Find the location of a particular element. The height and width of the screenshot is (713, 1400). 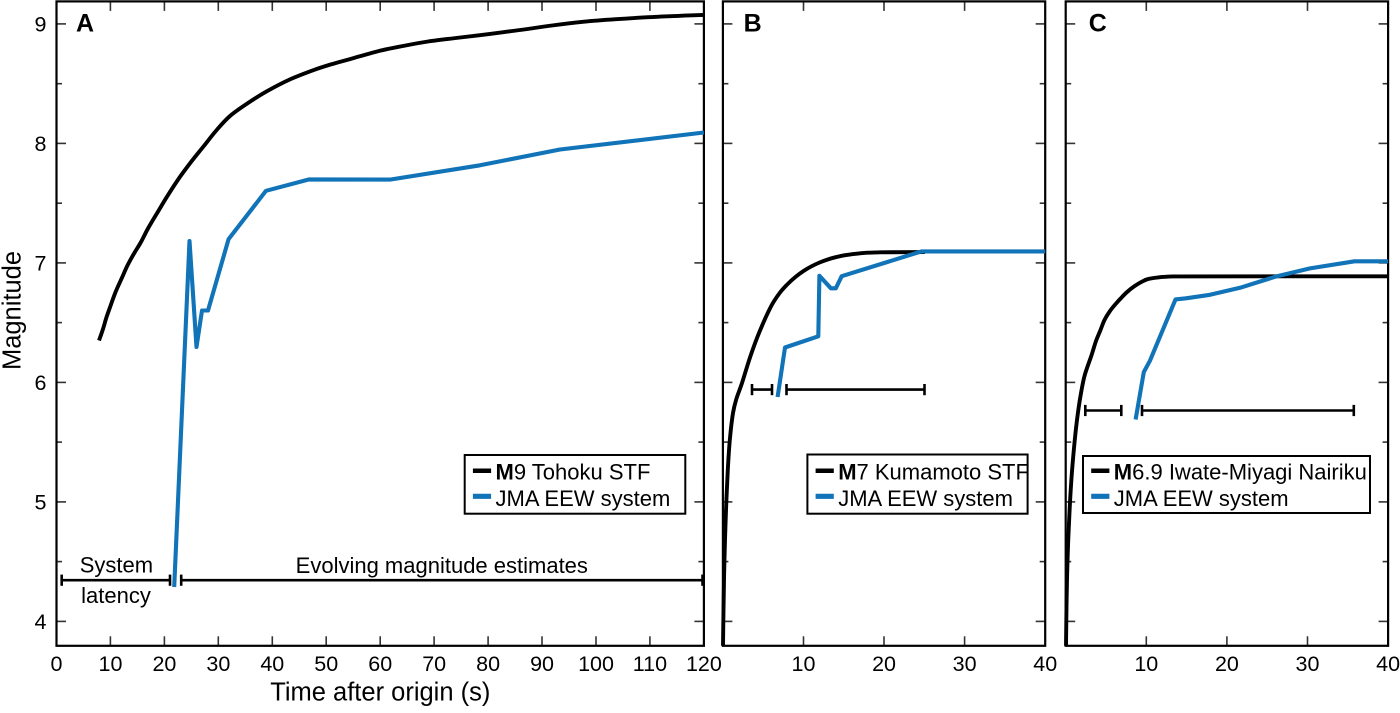

svg-text: Evolving magnitude estimates is located at coordinates (442, 565).